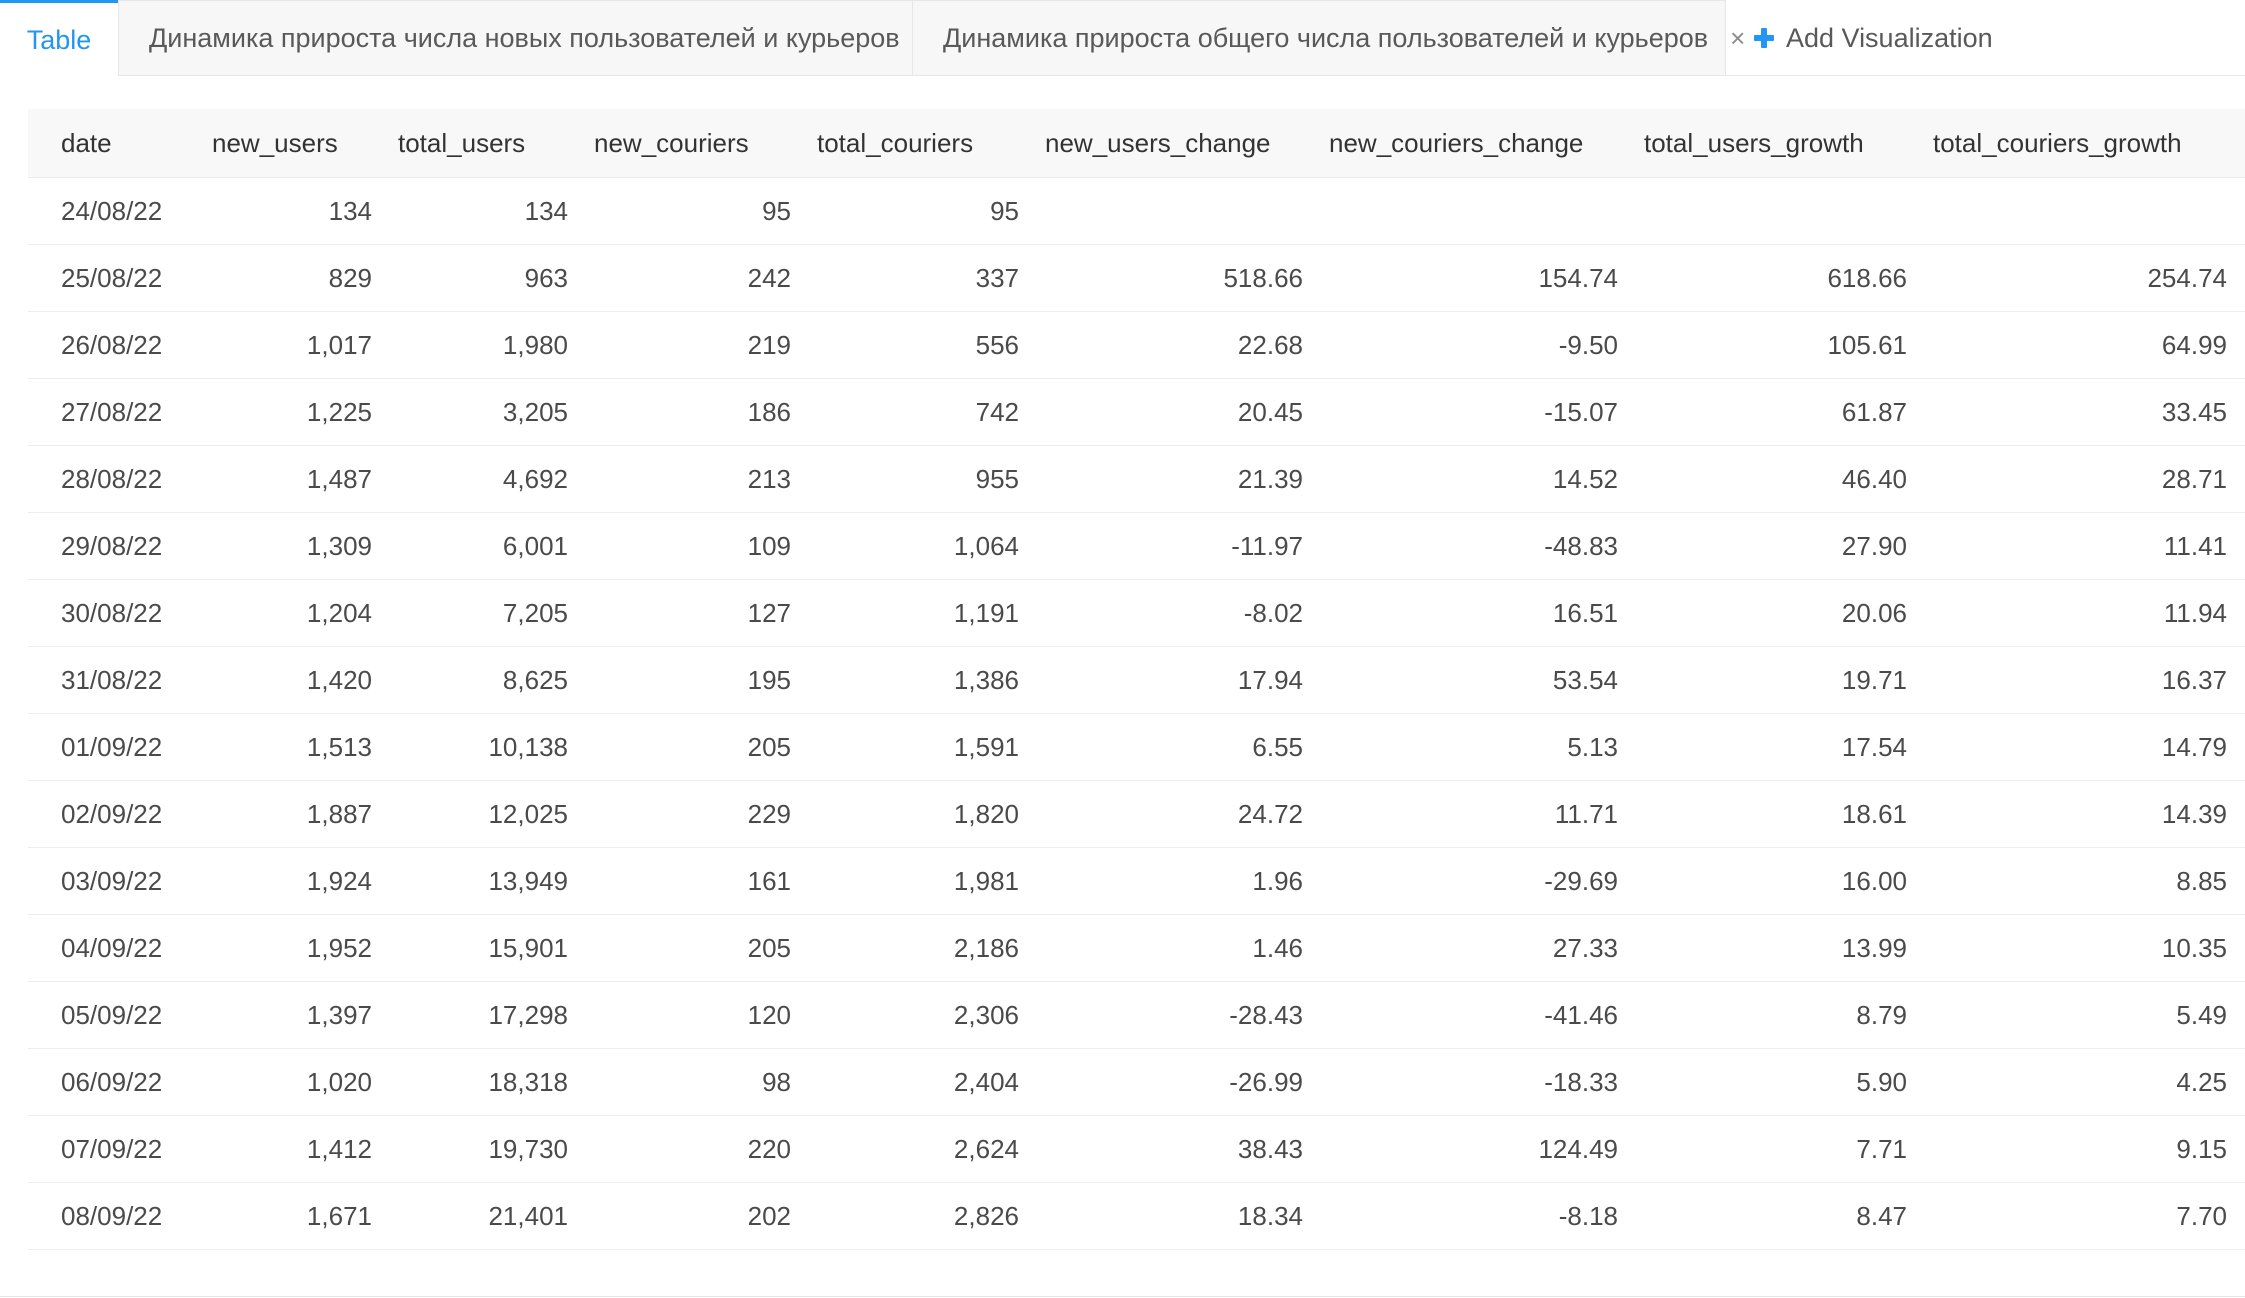 This screenshot has width=2245, height=1298. Describe the element at coordinates (2067, 1216) in the screenshot. I see `cell-total-couriers-growth: 7.70` at that location.